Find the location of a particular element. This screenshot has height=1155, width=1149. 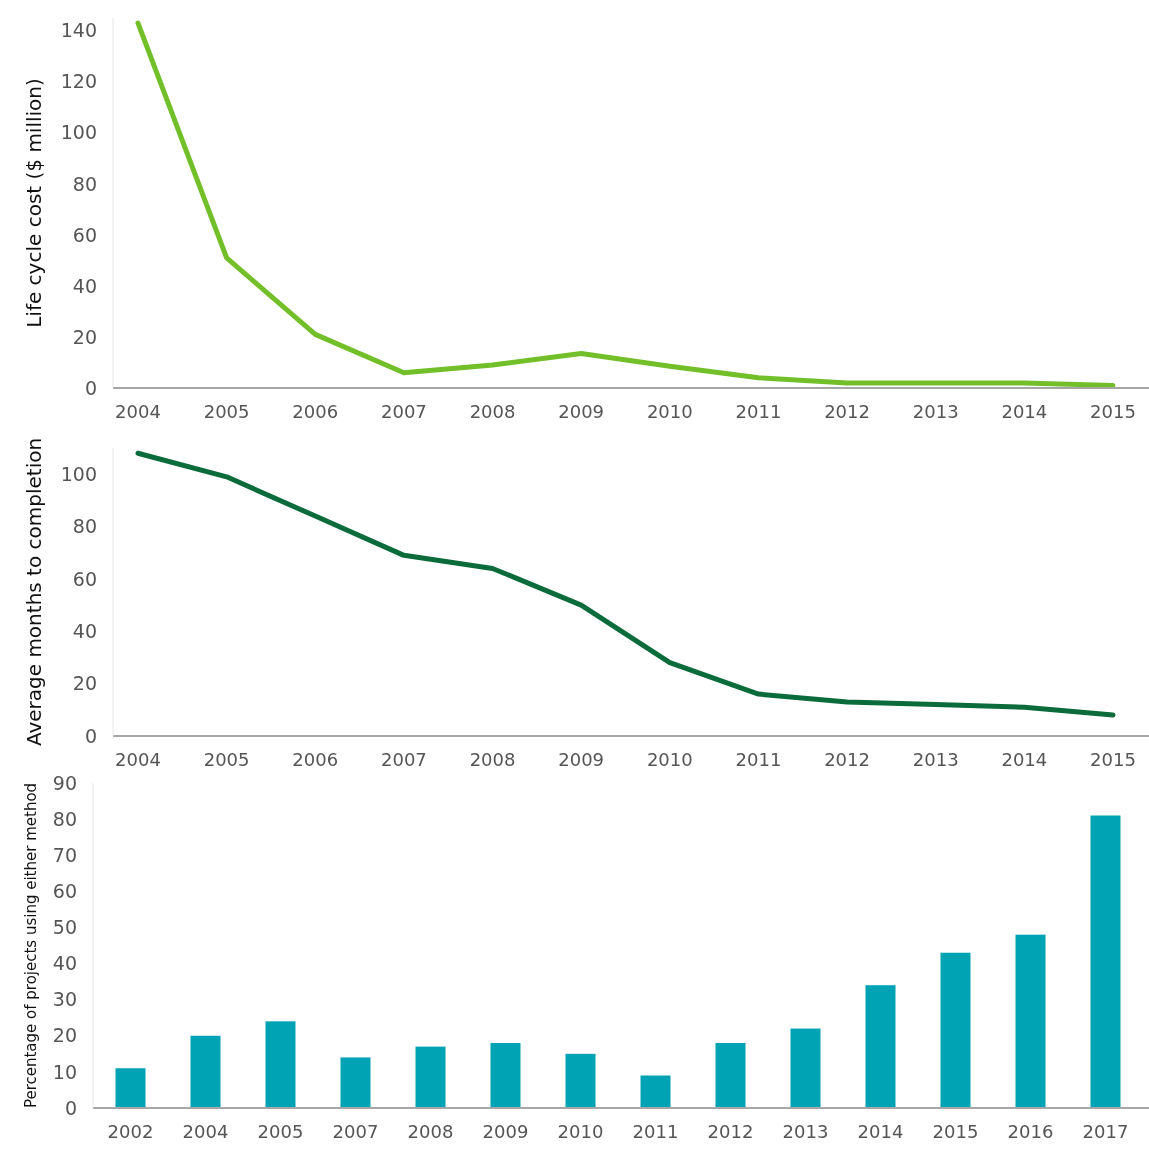

y-axis-title: Life cycle cost ($ million) is located at coordinates (34, 203).